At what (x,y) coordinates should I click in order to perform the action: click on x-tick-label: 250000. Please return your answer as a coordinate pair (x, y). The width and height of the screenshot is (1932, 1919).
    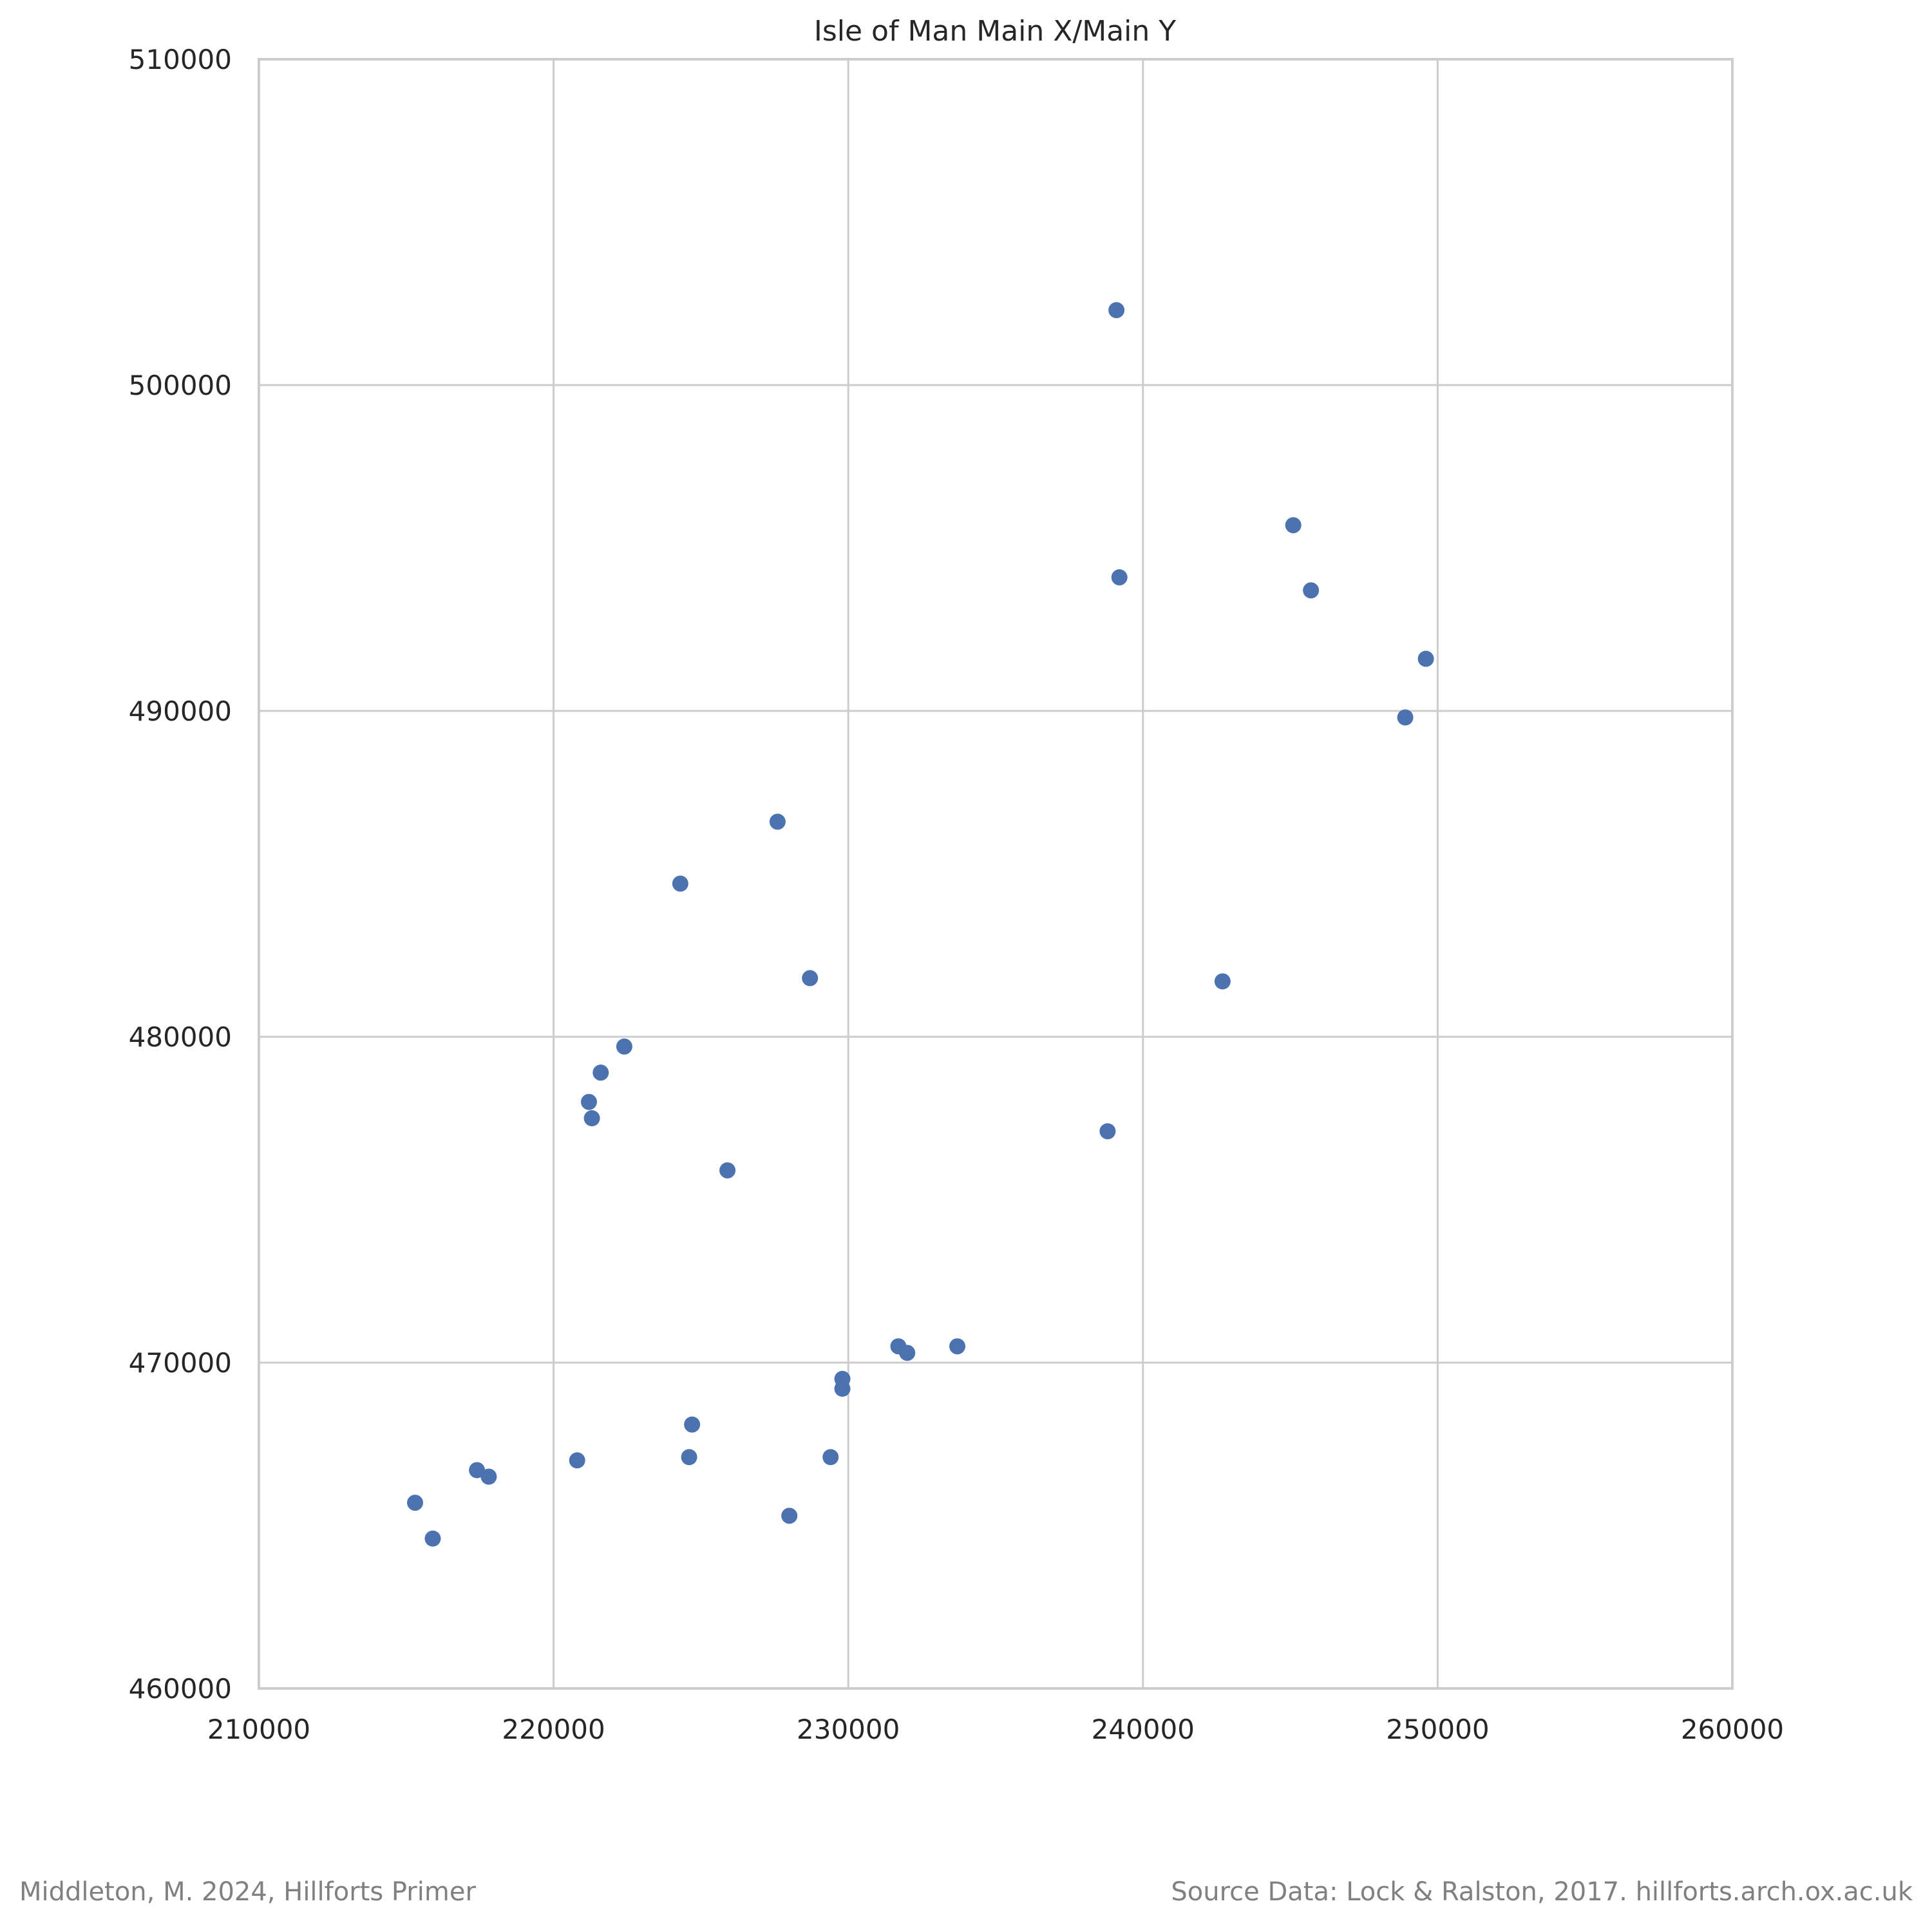
    Looking at the image, I should click on (1438, 1729).